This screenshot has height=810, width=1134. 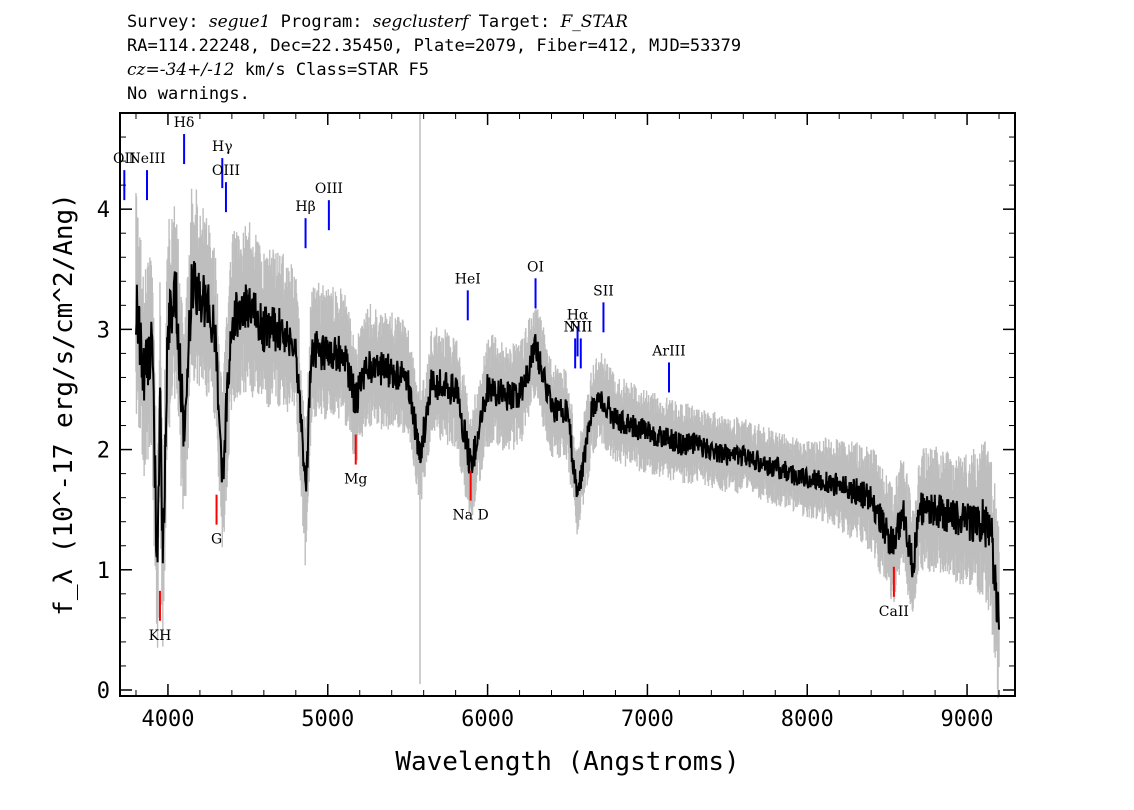 What do you see at coordinates (578, 315) in the screenshot?
I see `emission-line-label: Hα` at bounding box center [578, 315].